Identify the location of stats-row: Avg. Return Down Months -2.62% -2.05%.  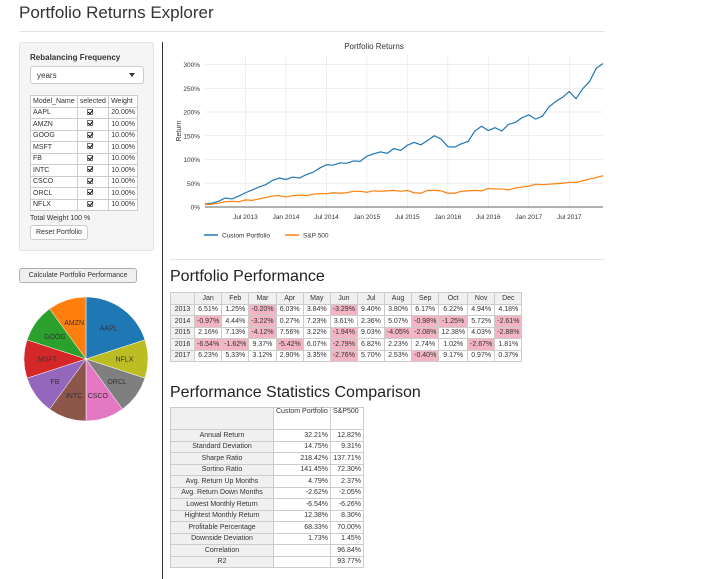
(267, 492).